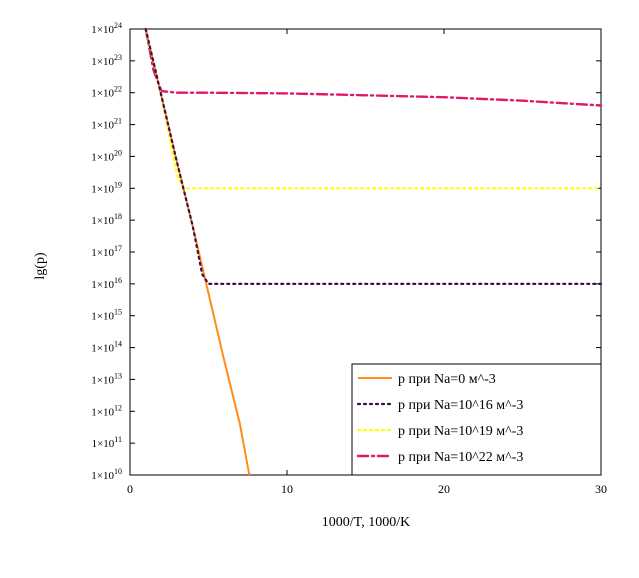 The height and width of the screenshot is (578, 639). I want to click on legend-label-2: p при Na=10^16 м^-3, so click(460, 405).